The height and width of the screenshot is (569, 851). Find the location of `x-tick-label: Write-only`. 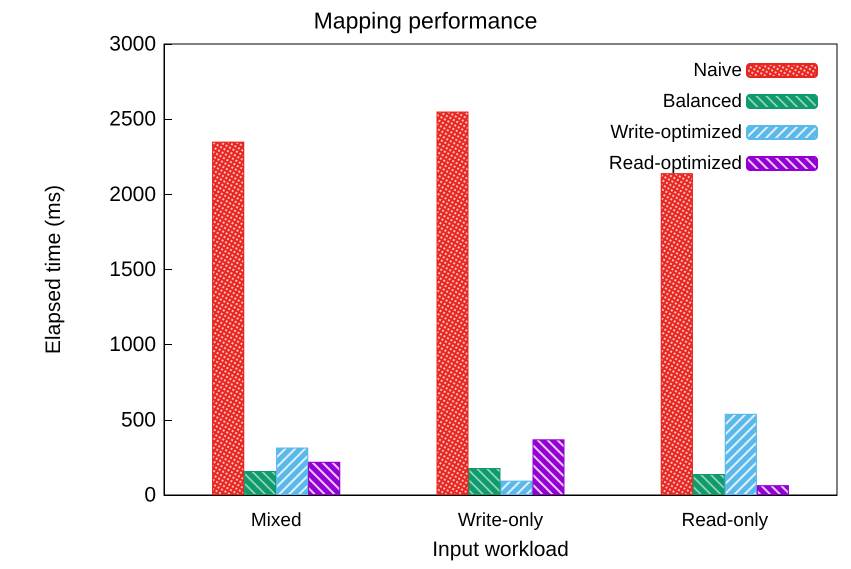

x-tick-label: Write-only is located at coordinates (501, 520).